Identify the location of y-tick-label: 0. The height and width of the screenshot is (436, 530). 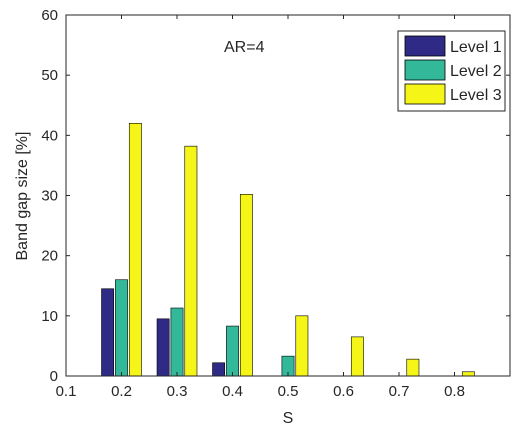
(54, 376).